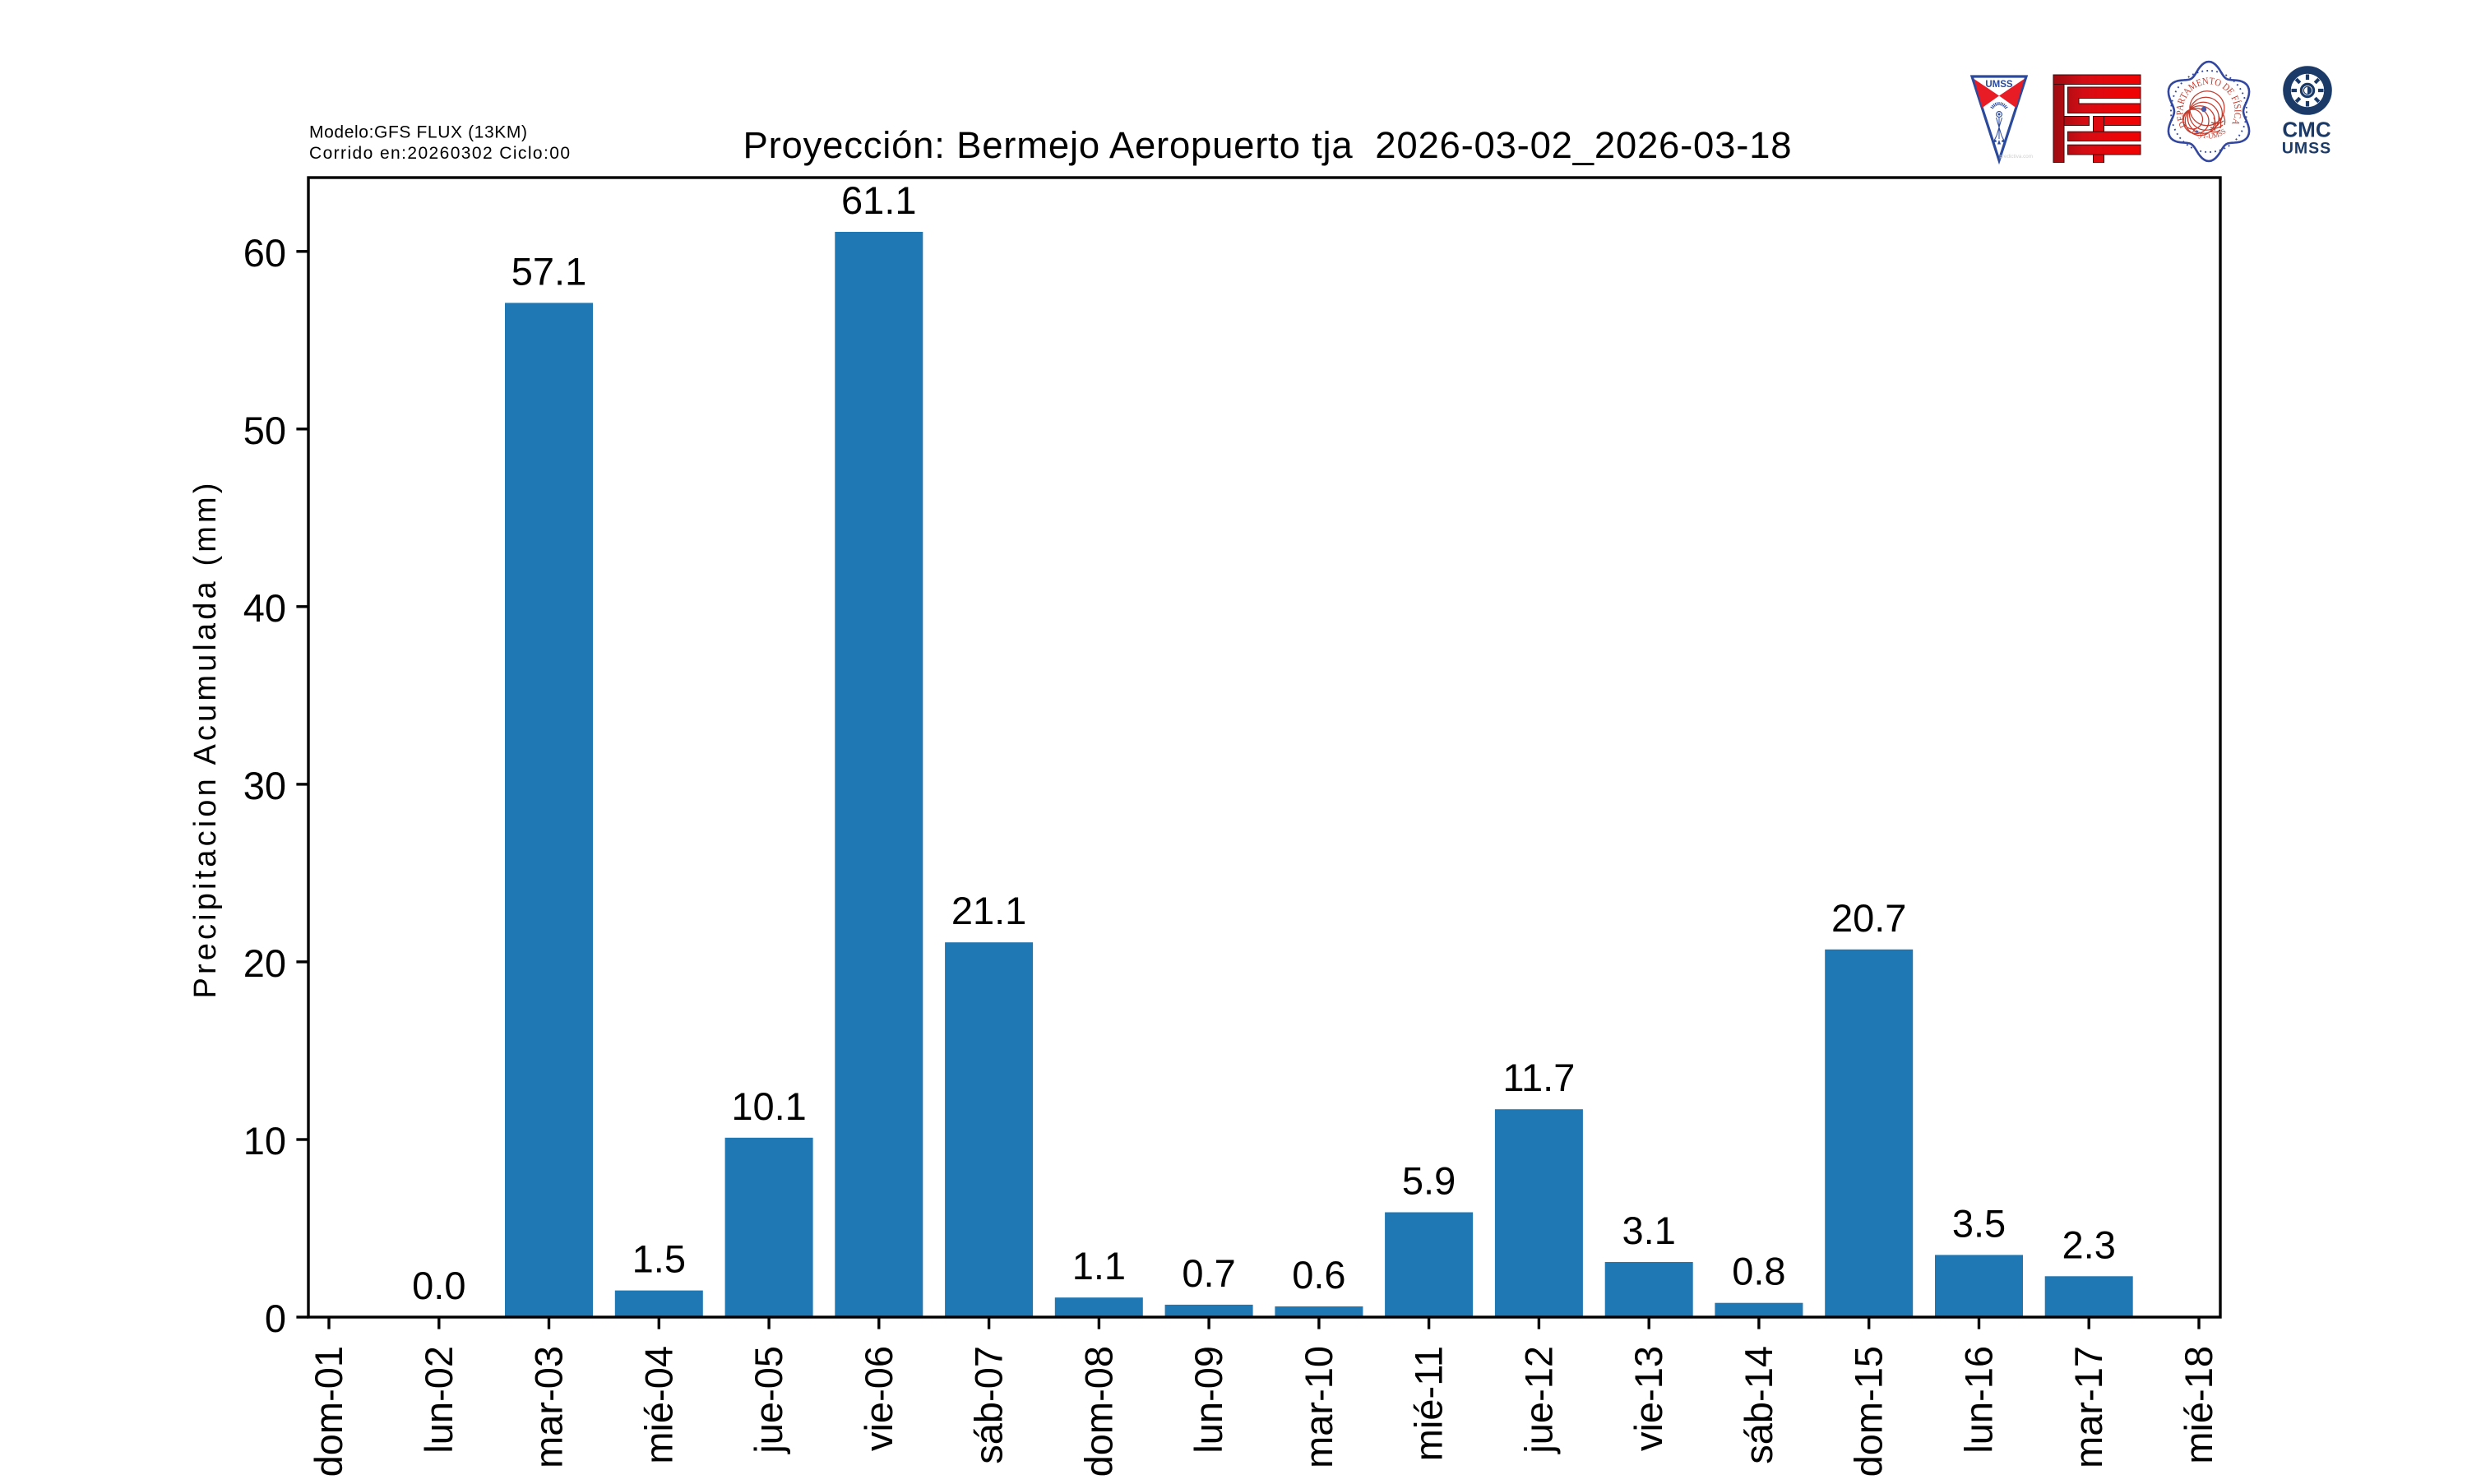 This screenshot has height=1484, width=2467. I want to click on svg-text: Modelo:GFS FLUX (13KM), so click(418, 132).